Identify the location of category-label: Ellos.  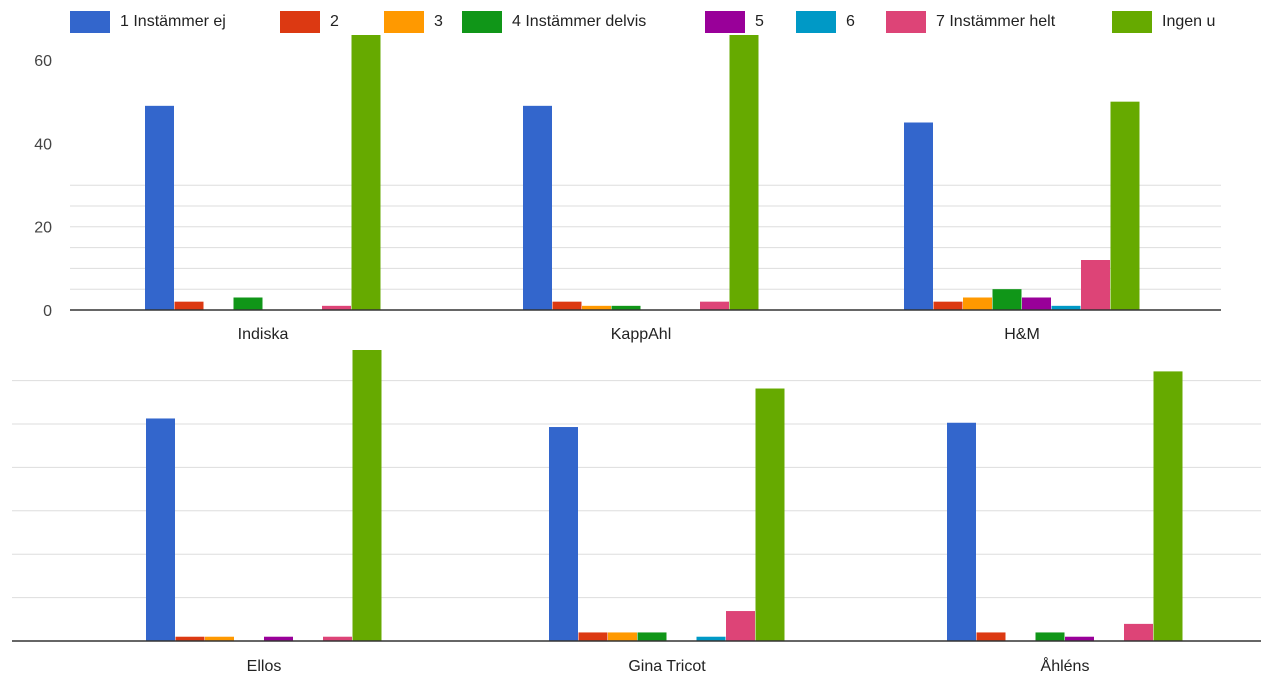
(264, 666).